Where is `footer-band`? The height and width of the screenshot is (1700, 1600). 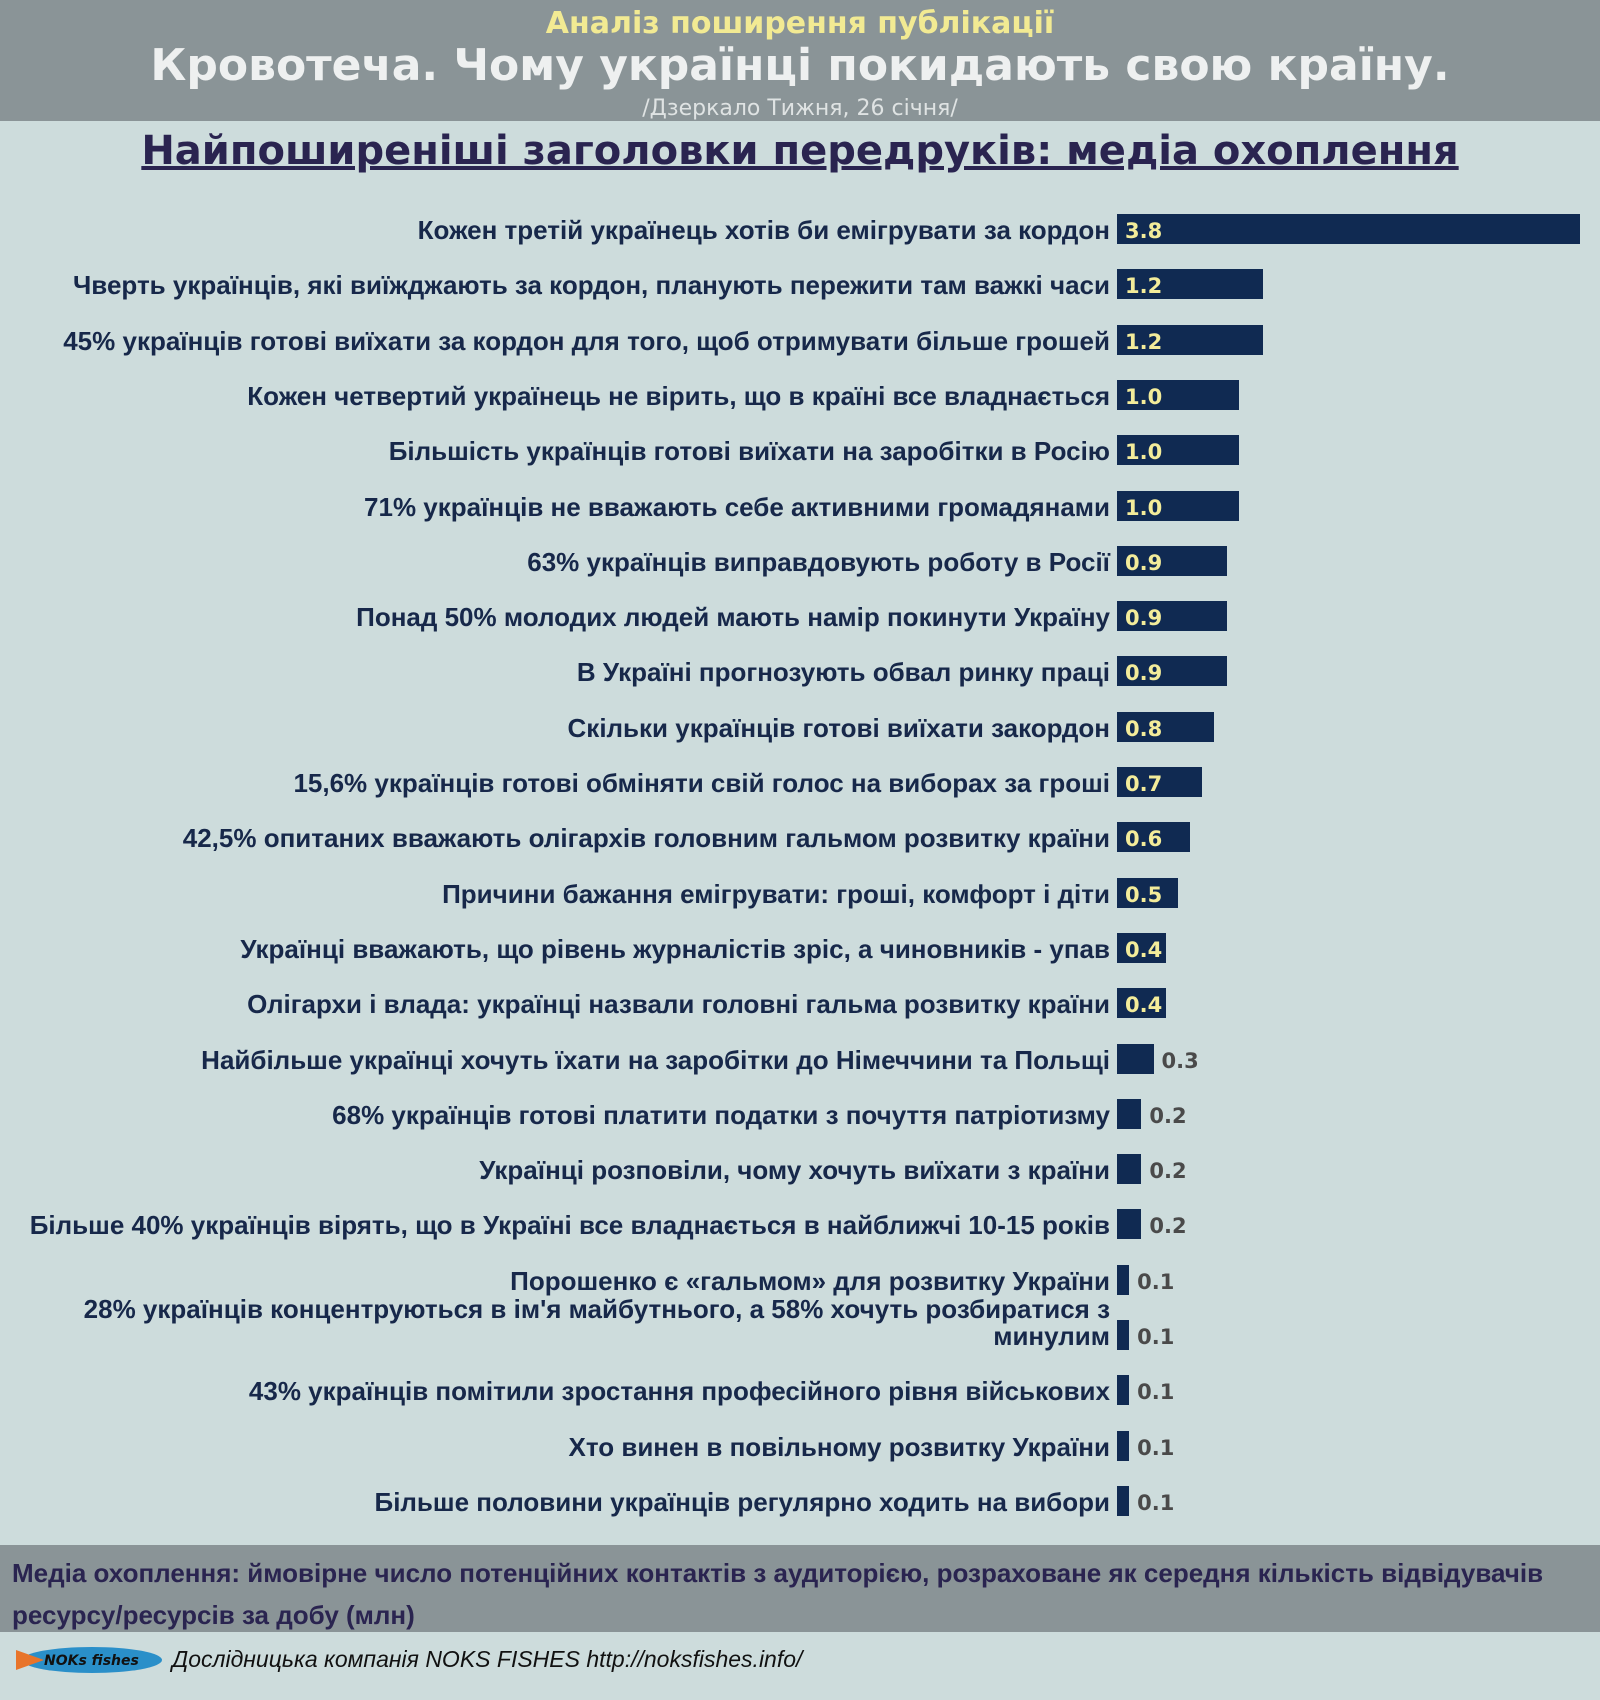 footer-band is located at coordinates (800, 1588).